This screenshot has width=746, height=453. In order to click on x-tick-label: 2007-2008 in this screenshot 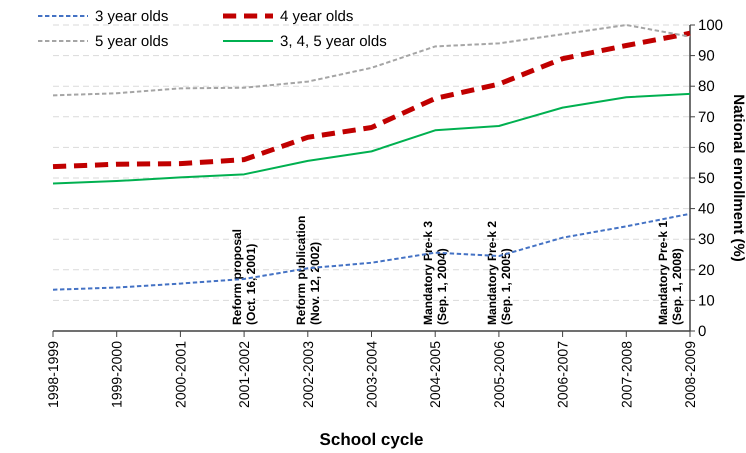, I will do `click(626, 374)`.